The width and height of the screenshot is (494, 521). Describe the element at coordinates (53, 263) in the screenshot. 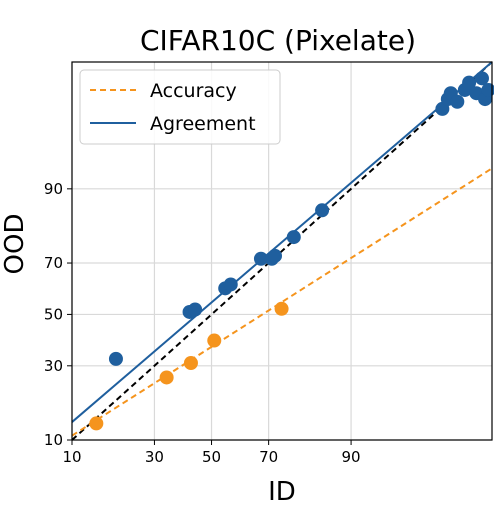

I see `y-tick-label: 70` at that location.